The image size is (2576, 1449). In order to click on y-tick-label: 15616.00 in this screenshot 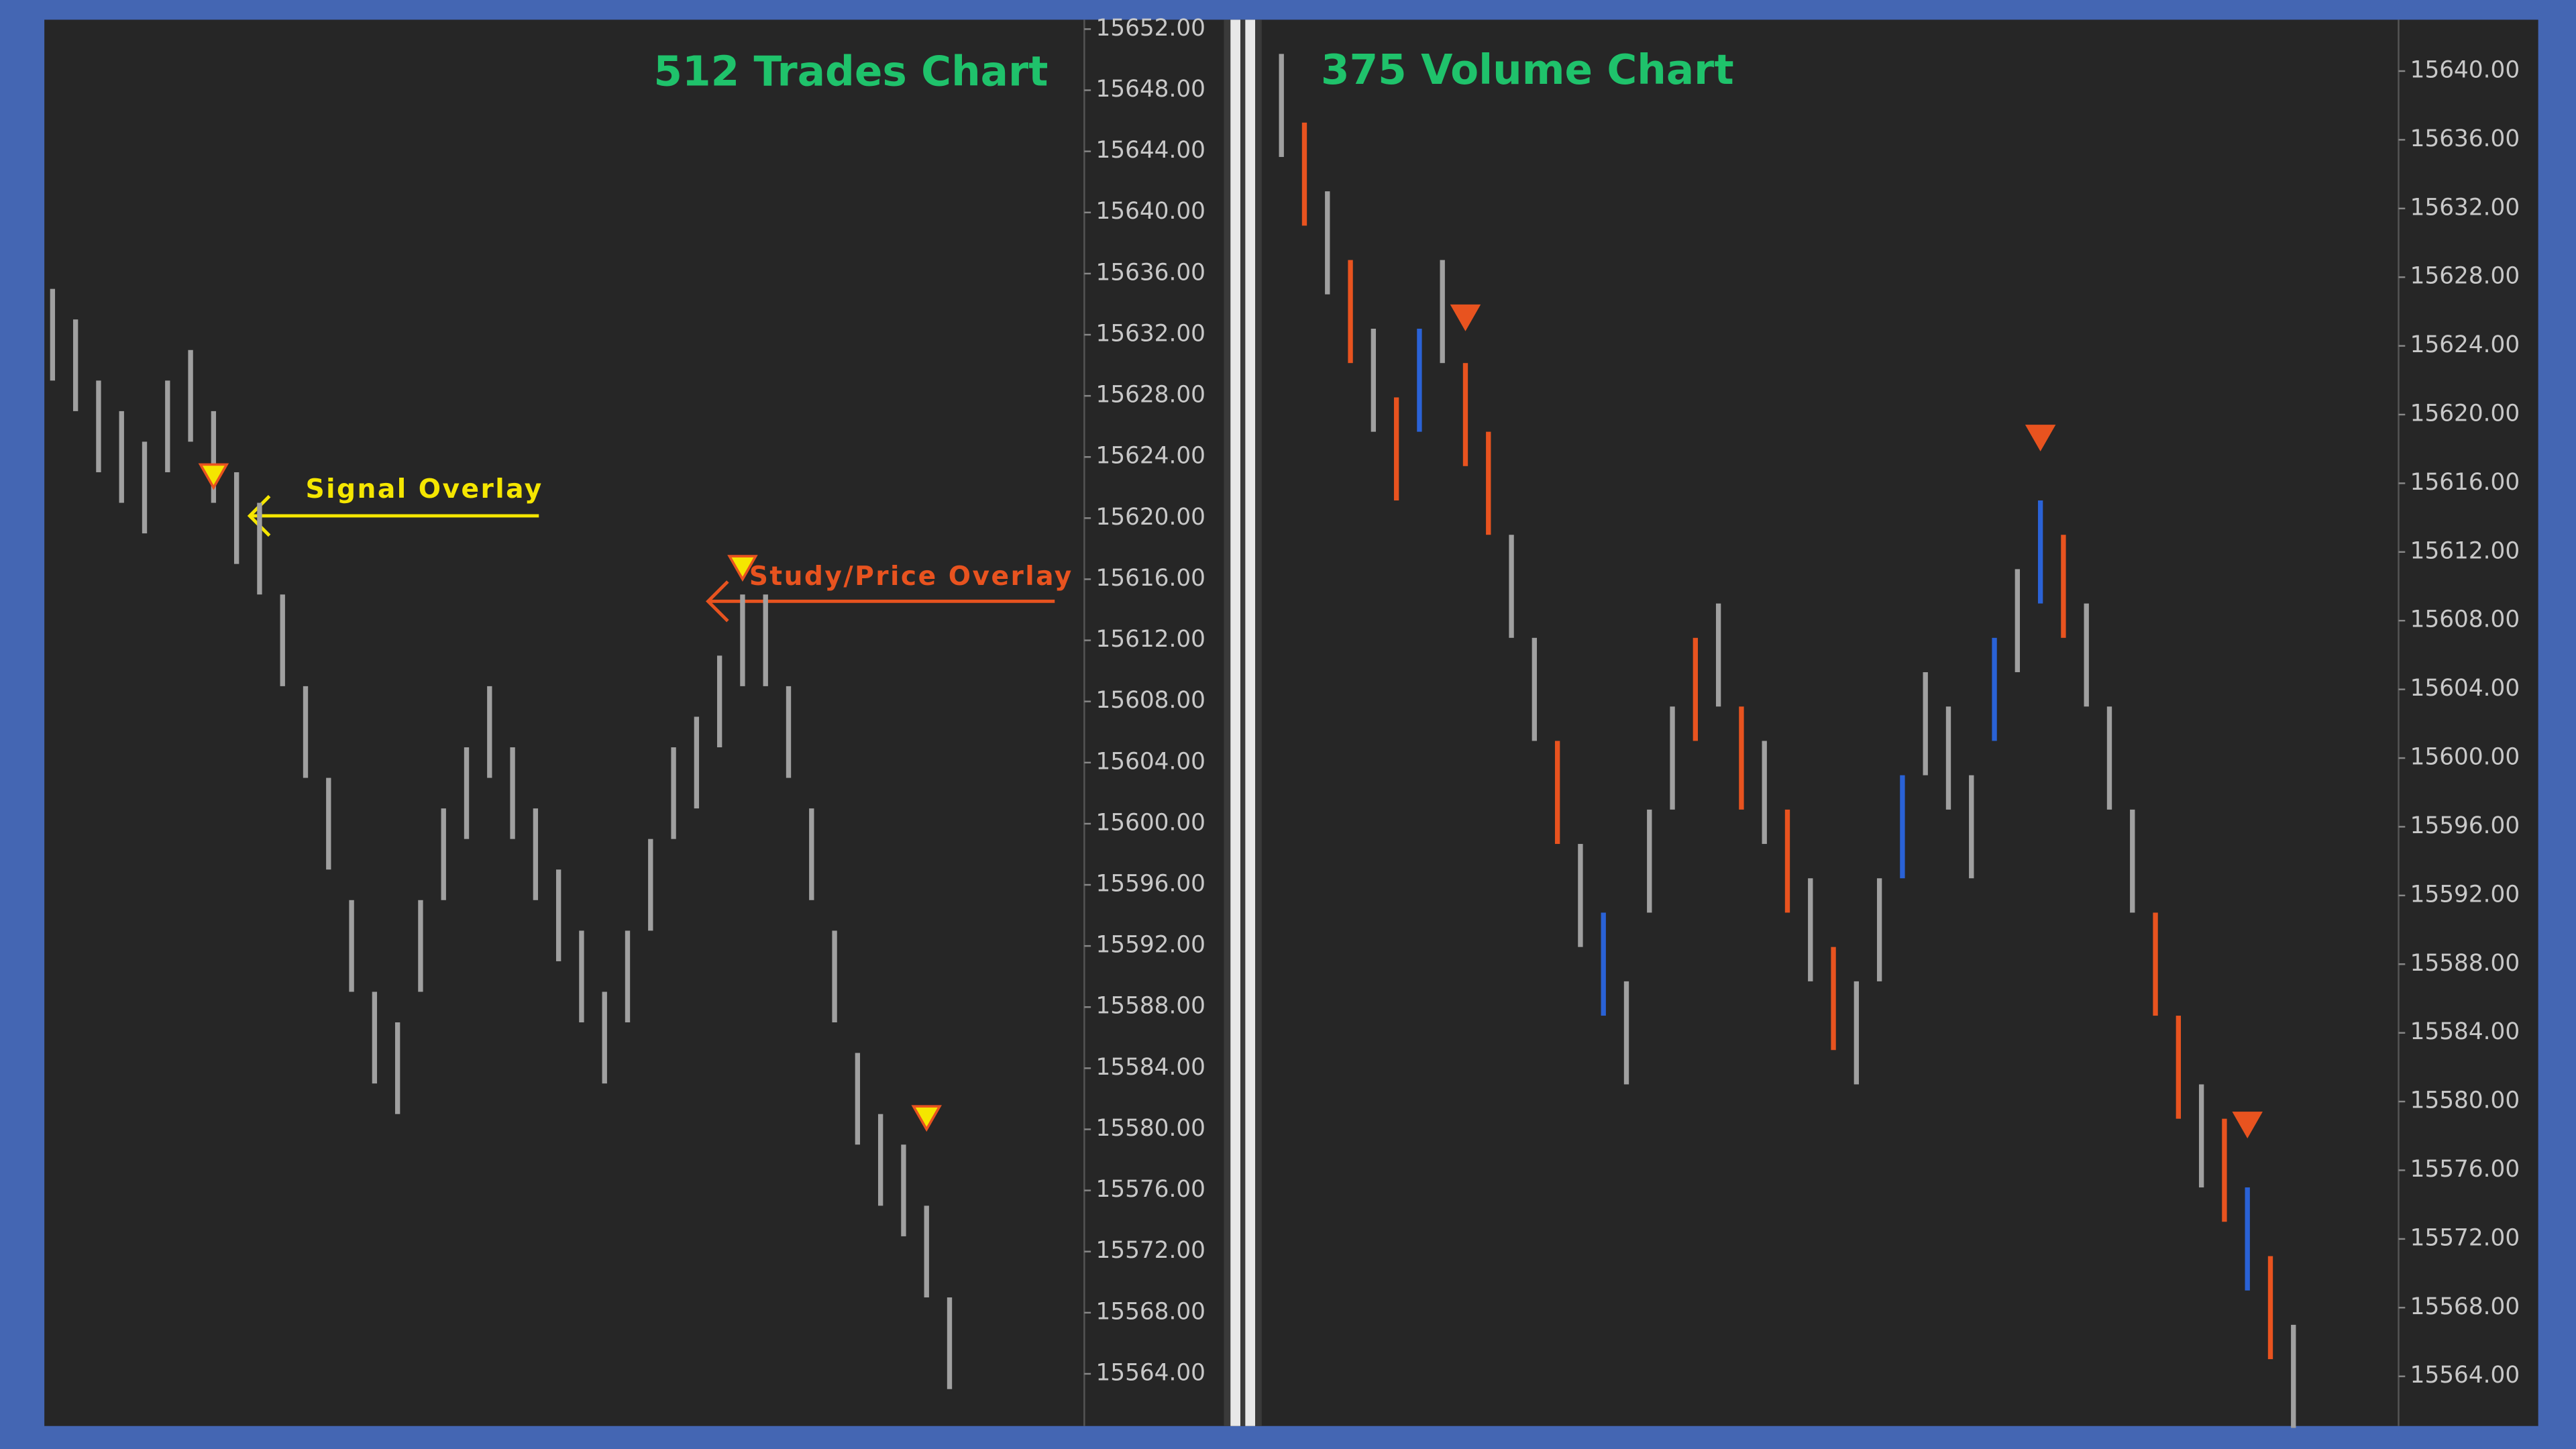, I will do `click(1150, 578)`.